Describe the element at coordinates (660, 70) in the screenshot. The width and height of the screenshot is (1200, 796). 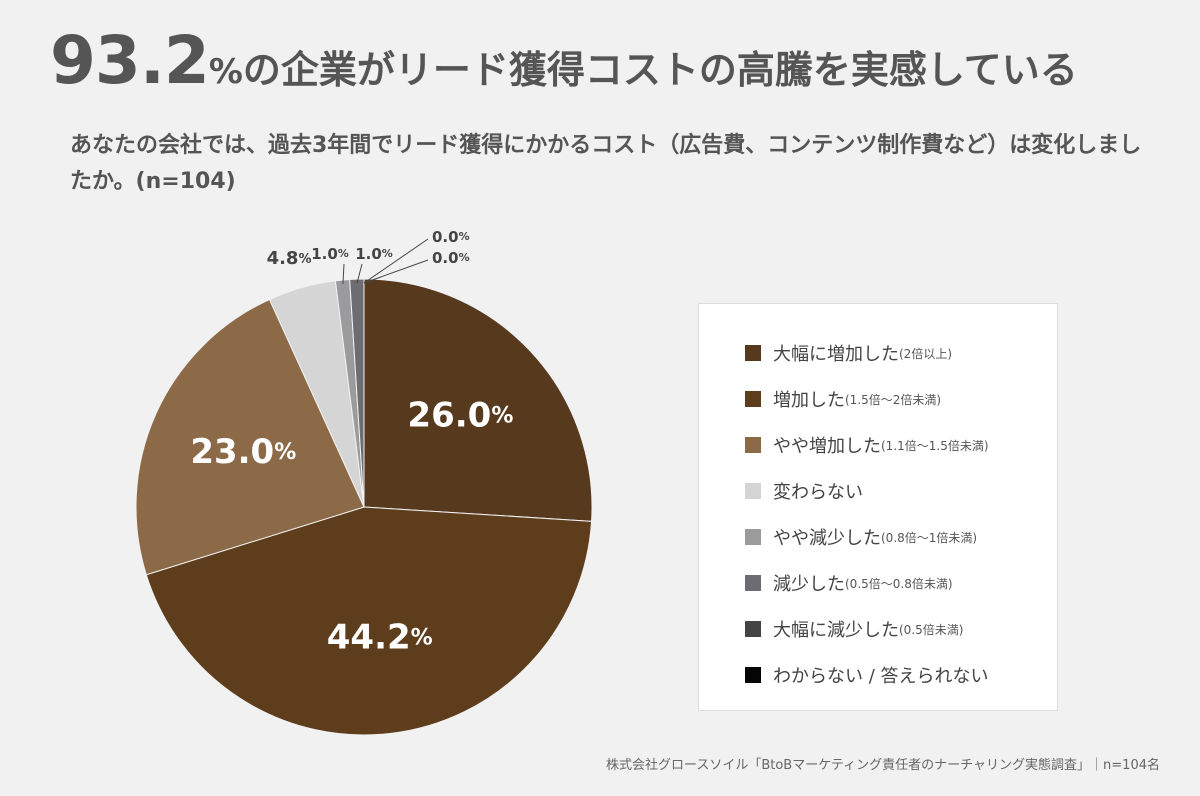
I see `headline-text: の企業がリード獲得コストの高騰を実感している` at that location.